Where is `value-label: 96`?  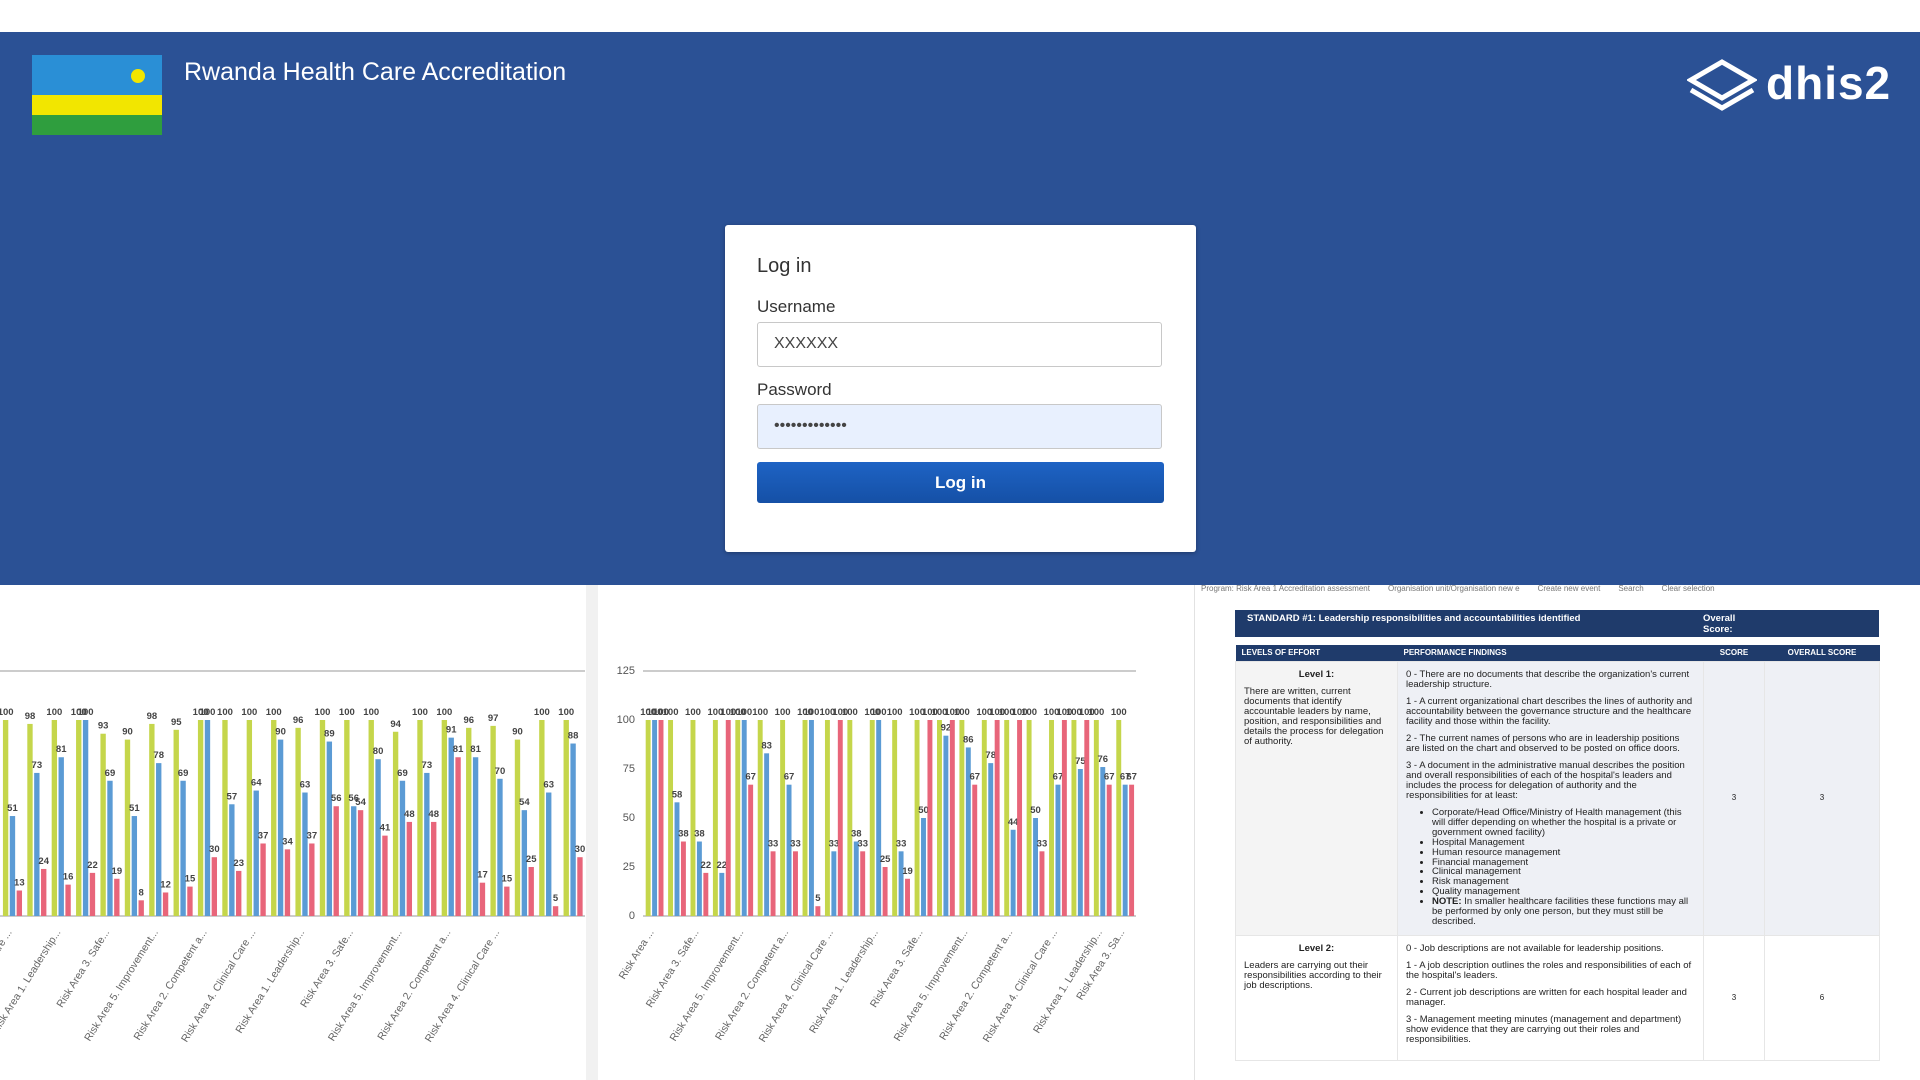
value-label: 96 is located at coordinates (468, 720).